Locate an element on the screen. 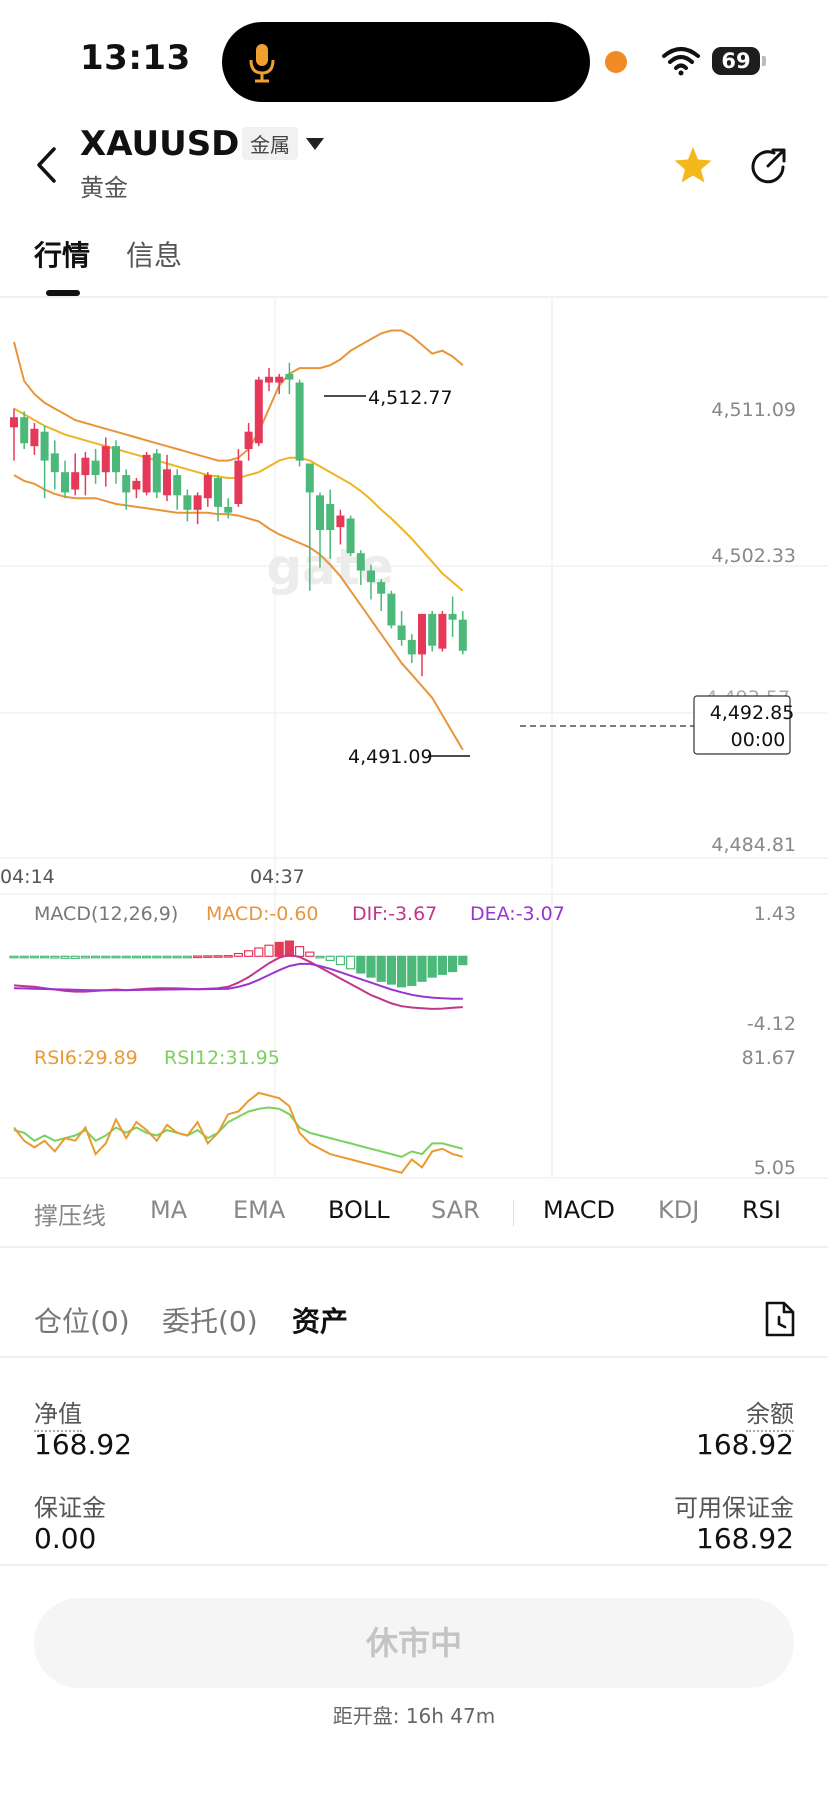  tab-market: 行情 is located at coordinates (62, 255).